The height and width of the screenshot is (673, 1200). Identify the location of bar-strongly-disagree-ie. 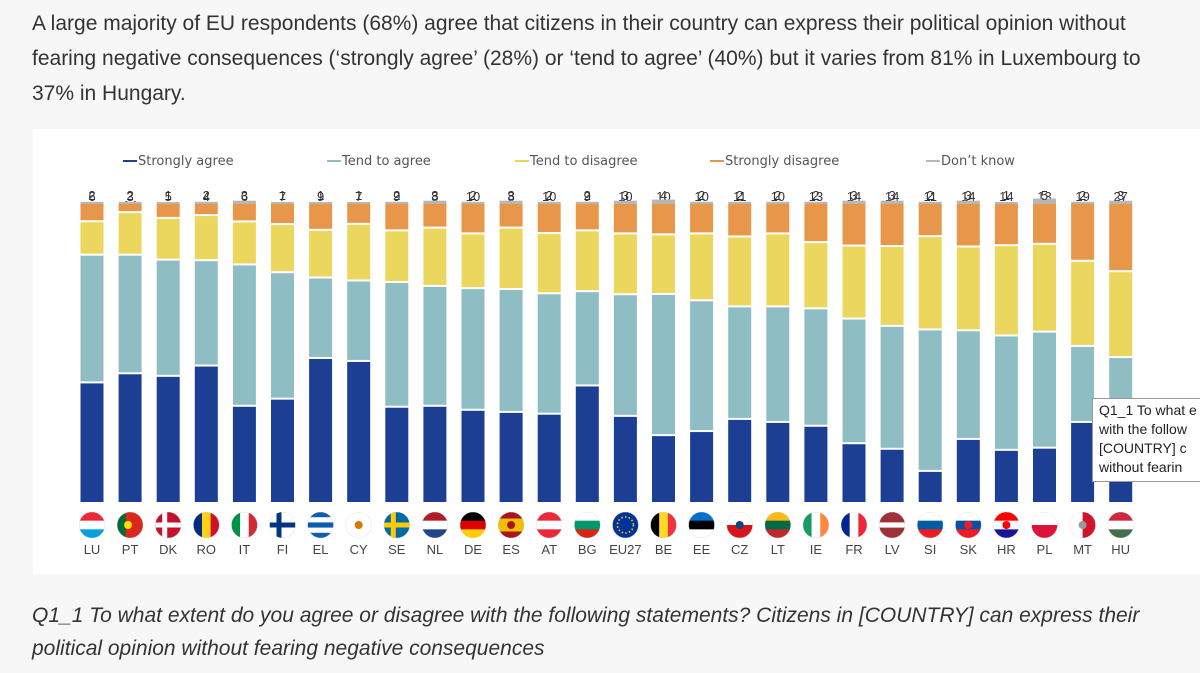
(816, 223).